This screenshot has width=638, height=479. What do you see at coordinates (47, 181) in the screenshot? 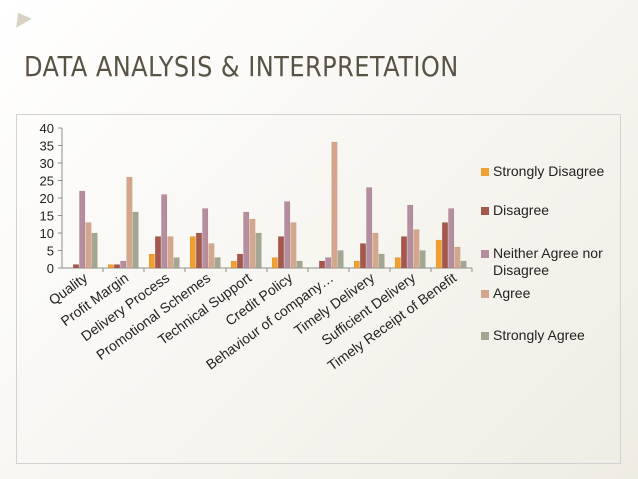
I see `y-tick-label: 25` at bounding box center [47, 181].